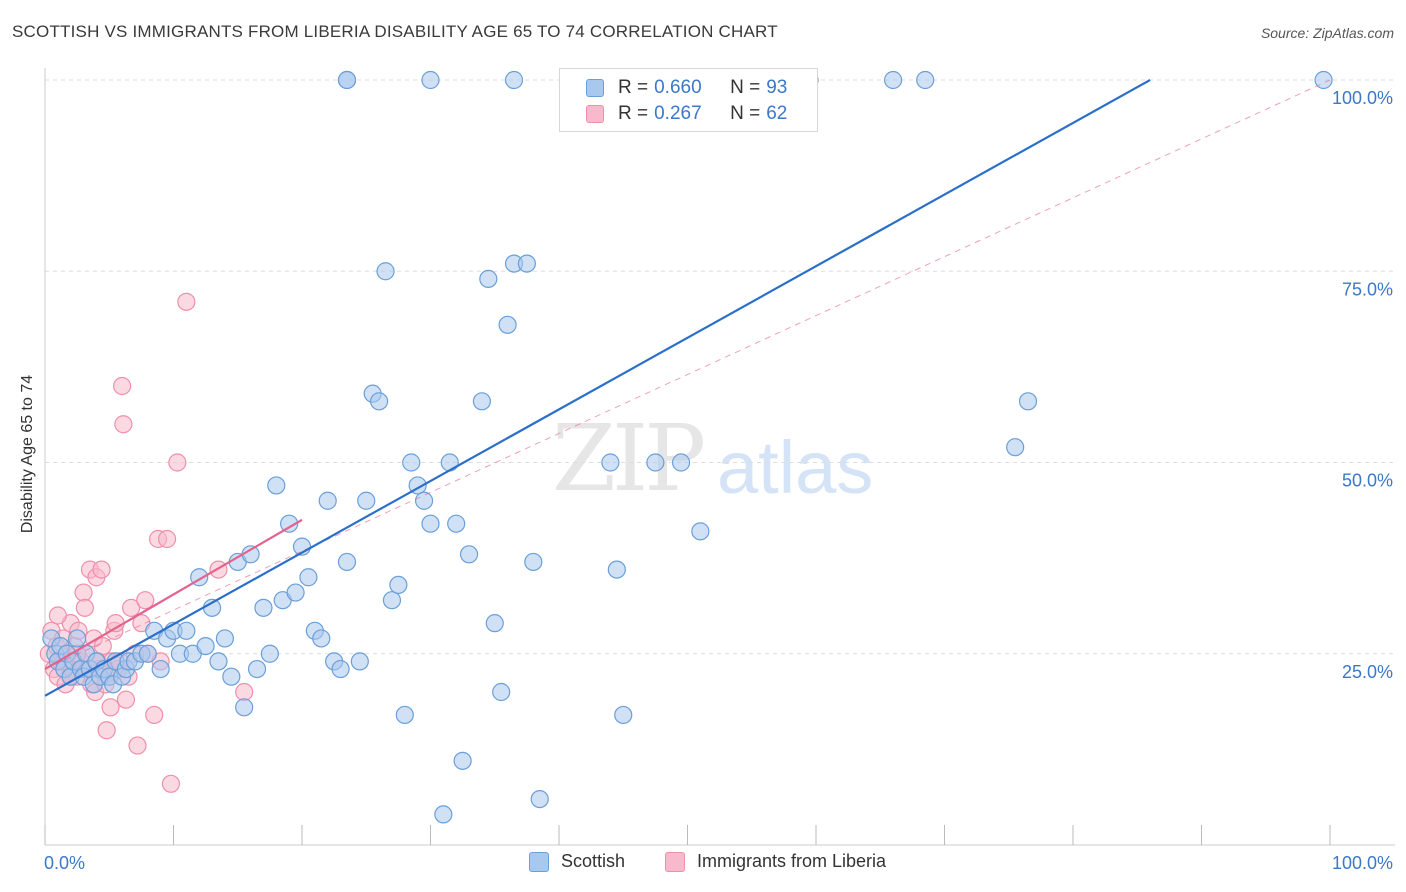 Image resolution: width=1406 pixels, height=892 pixels. What do you see at coordinates (593, 861) in the screenshot?
I see `legend-label-scottish: Scottish` at bounding box center [593, 861].